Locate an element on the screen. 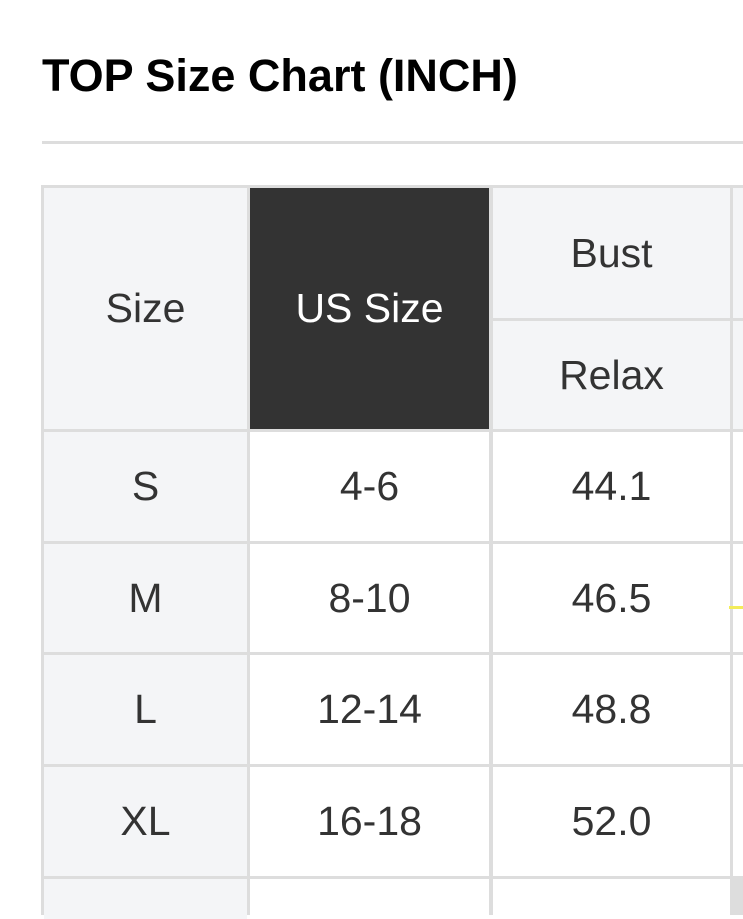 The width and height of the screenshot is (743, 919). table-cell-size: M is located at coordinates (145, 598).